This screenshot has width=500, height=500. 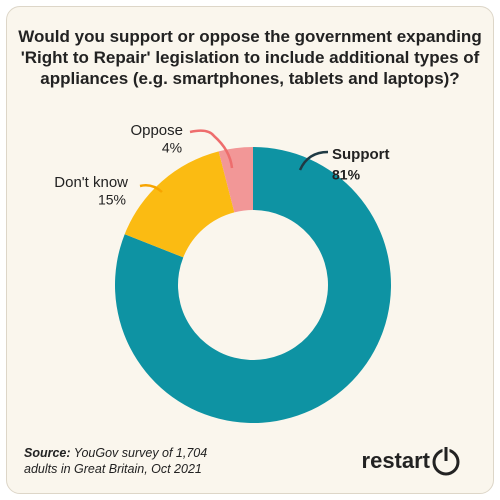 What do you see at coordinates (47, 453) in the screenshot?
I see `source-label: Source:` at bounding box center [47, 453].